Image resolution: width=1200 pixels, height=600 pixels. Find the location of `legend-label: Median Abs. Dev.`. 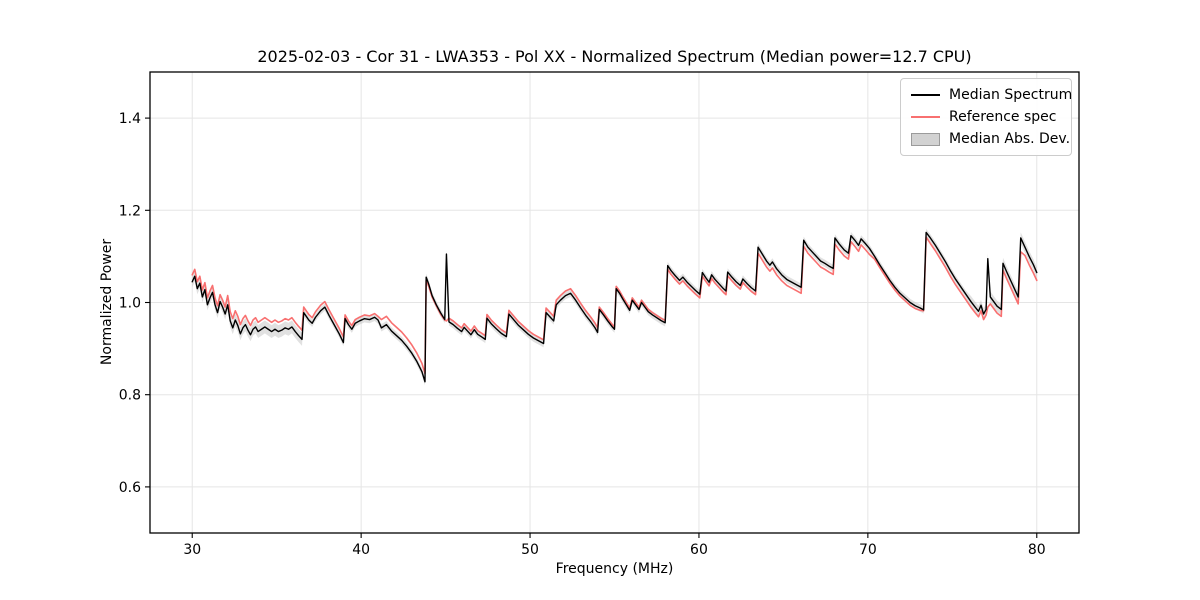

legend-label: Median Abs. Dev. is located at coordinates (1010, 139).